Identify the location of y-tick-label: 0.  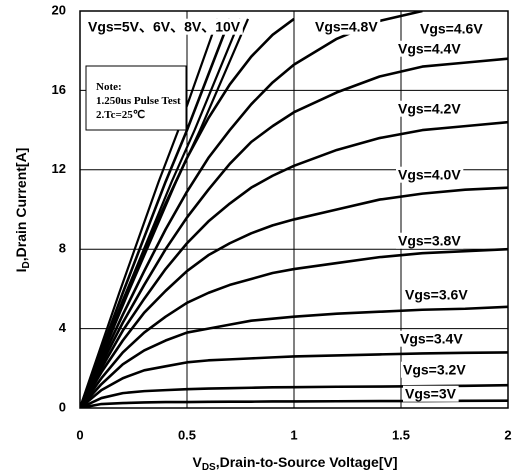
(62, 406).